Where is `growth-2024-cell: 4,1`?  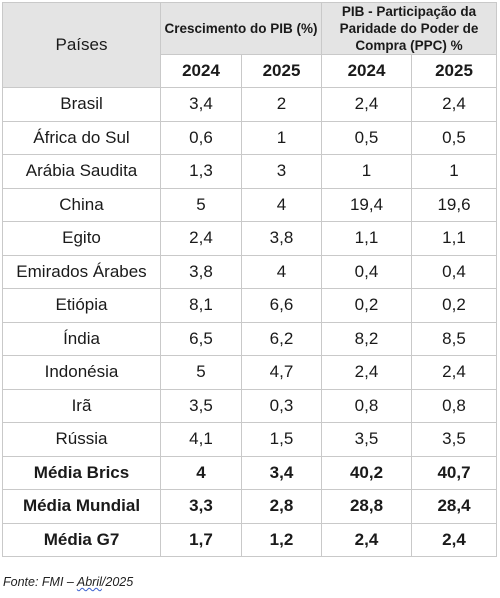
growth-2024-cell: 4,1 is located at coordinates (201, 439).